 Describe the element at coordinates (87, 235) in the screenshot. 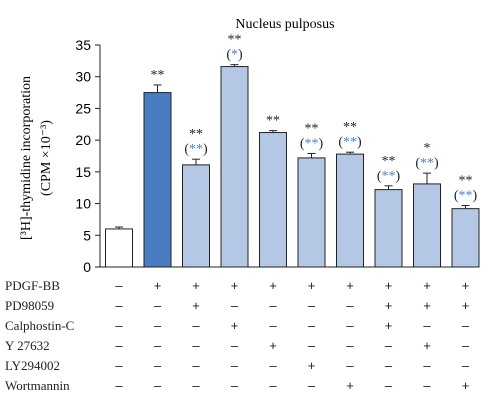

I see `y-tick-label: 5` at that location.